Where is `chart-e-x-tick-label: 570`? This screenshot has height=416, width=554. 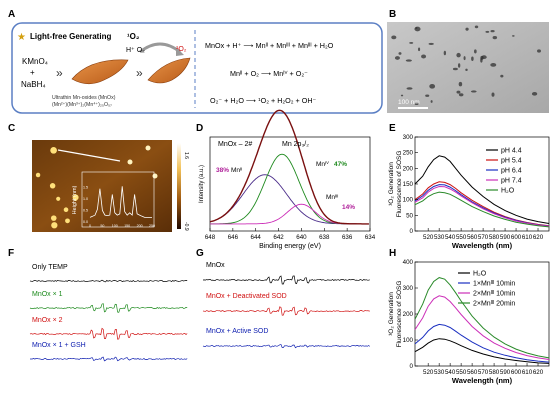
chart-e-x-tick-label: 570 is located at coordinates (483, 237).